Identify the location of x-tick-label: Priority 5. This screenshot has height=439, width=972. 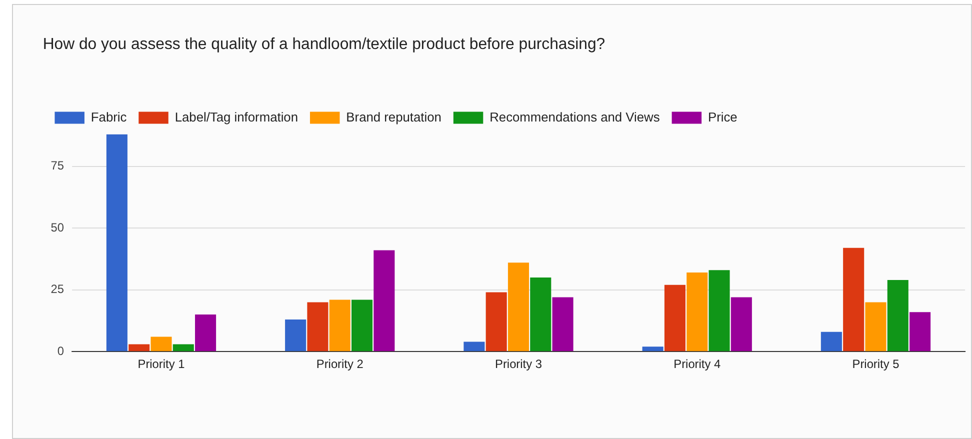
(876, 364).